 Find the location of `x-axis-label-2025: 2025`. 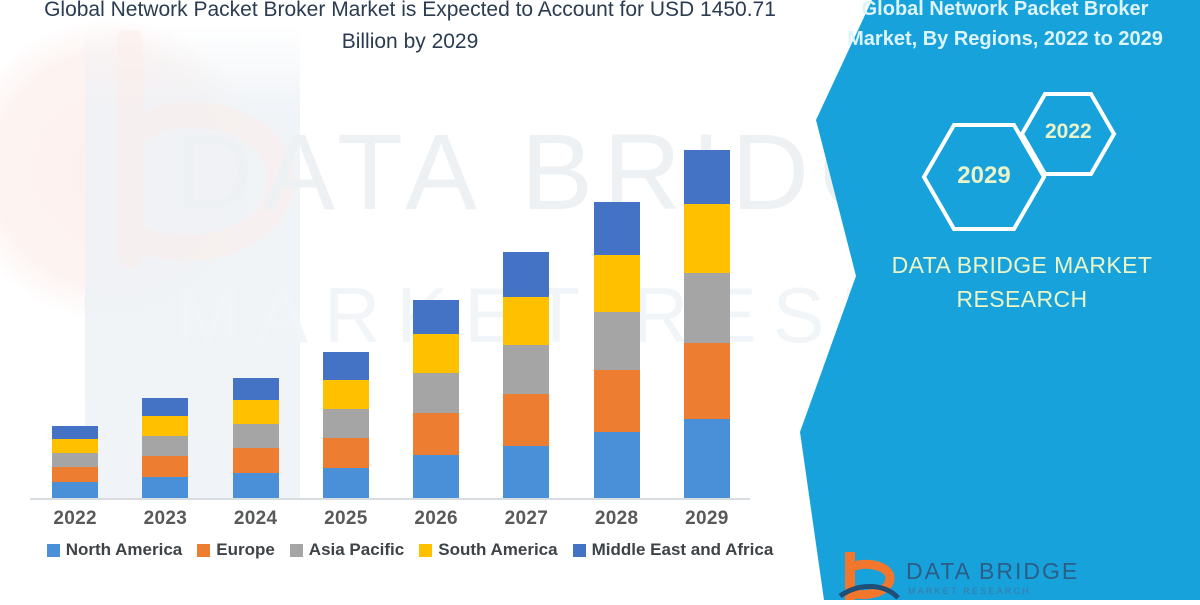

x-axis-label-2025: 2025 is located at coordinates (346, 518).